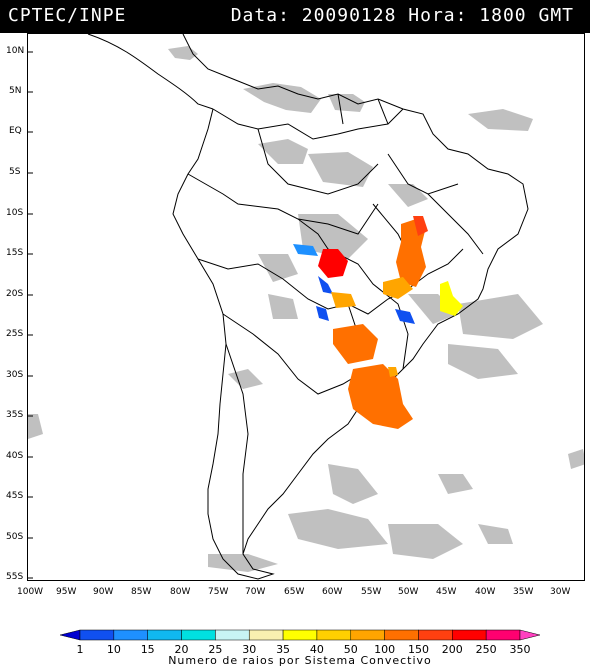 This screenshot has height=670, width=600. Describe the element at coordinates (180, 592) in the screenshot. I see `lon-label: 80W` at that location.